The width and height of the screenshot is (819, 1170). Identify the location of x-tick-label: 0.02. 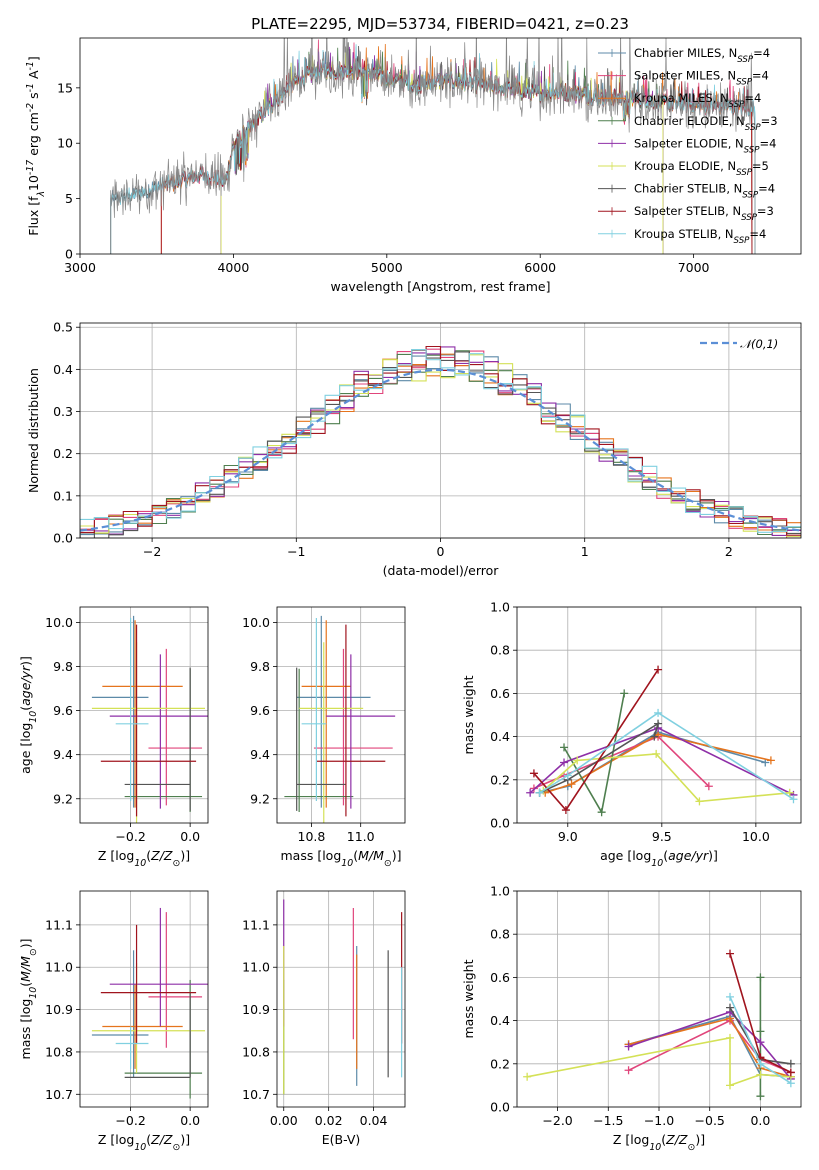
(329, 1120).